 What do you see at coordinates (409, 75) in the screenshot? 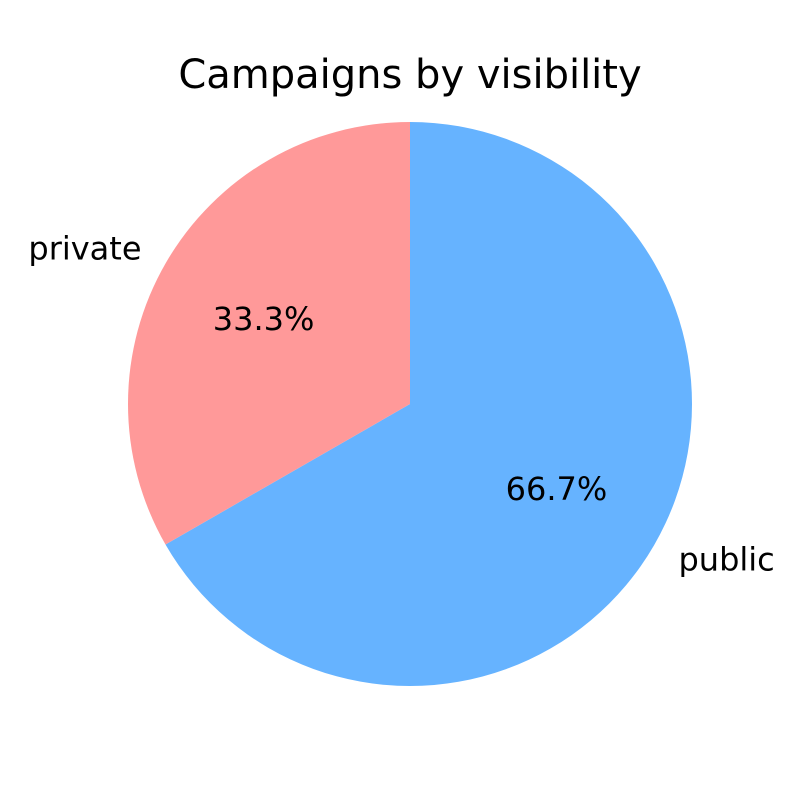
I see `chart-title: Campaigns by visibility` at bounding box center [409, 75].